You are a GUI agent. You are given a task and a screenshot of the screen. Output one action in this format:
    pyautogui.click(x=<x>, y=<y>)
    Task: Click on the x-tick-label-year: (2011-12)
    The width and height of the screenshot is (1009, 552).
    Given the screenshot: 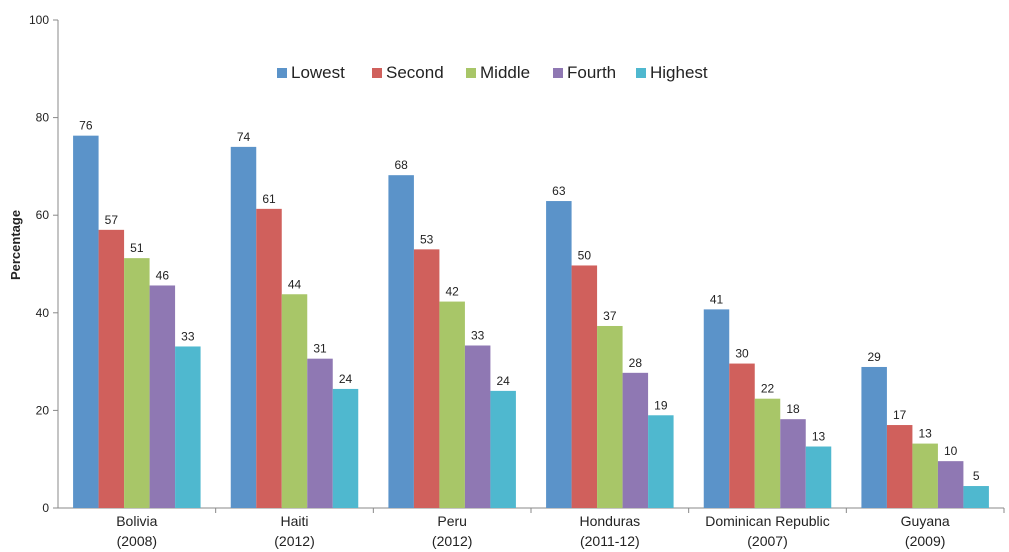 What is the action you would take?
    pyautogui.click(x=610, y=541)
    